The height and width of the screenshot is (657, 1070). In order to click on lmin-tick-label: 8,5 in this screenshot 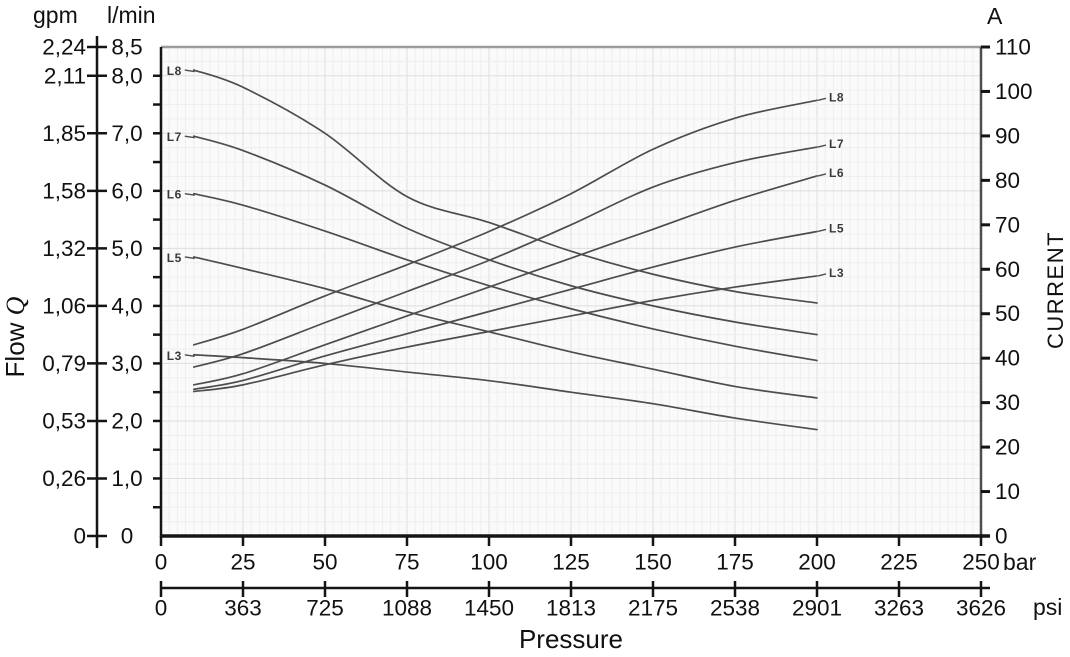, I will do `click(126, 47)`.